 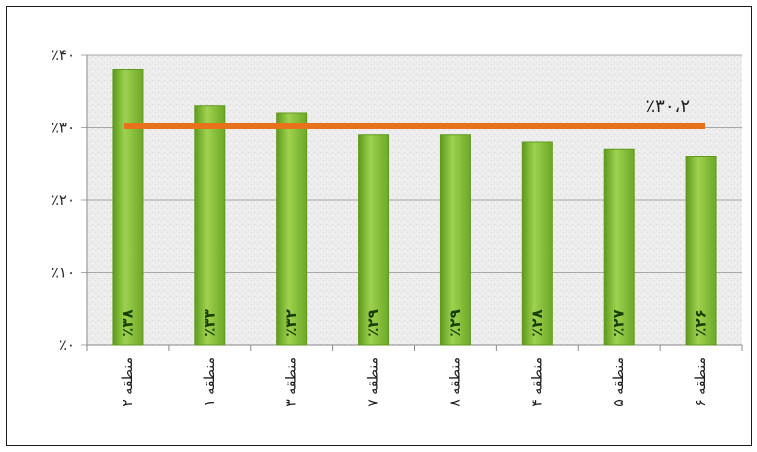 I want to click on x-tick-label: منطقه ۴, so click(x=537, y=382).